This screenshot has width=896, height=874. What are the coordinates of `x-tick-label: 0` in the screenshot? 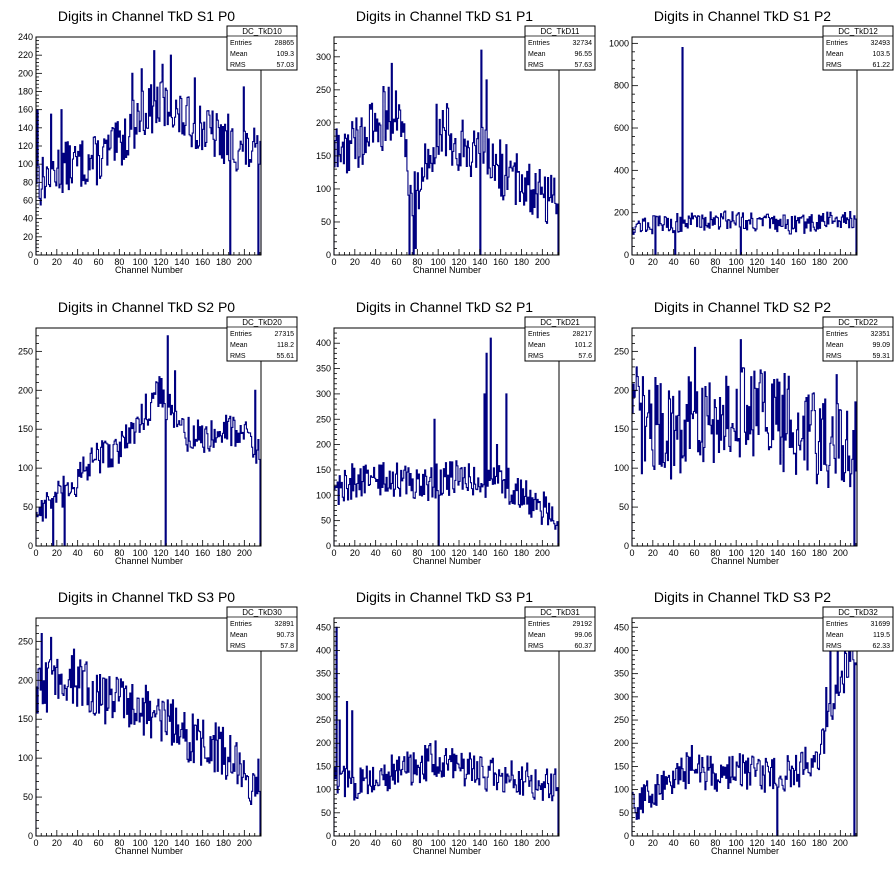 It's located at (35, 553).